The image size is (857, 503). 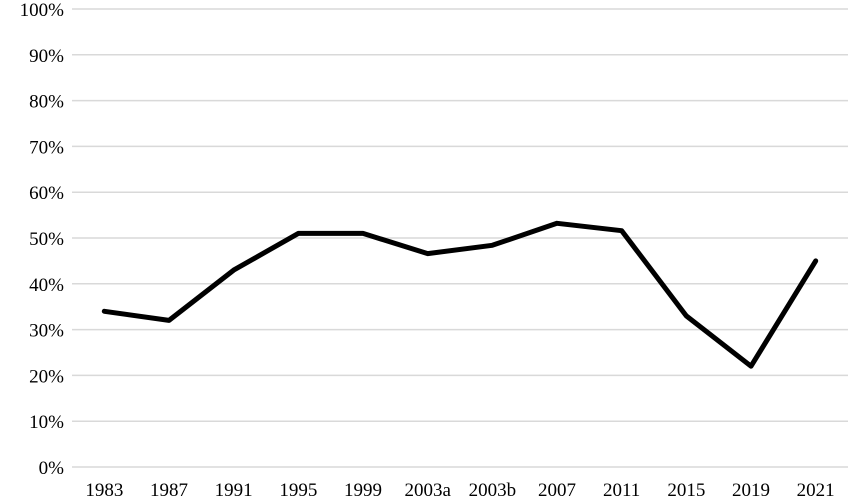 What do you see at coordinates (686, 490) in the screenshot?
I see `x-tick-label: 2015` at bounding box center [686, 490].